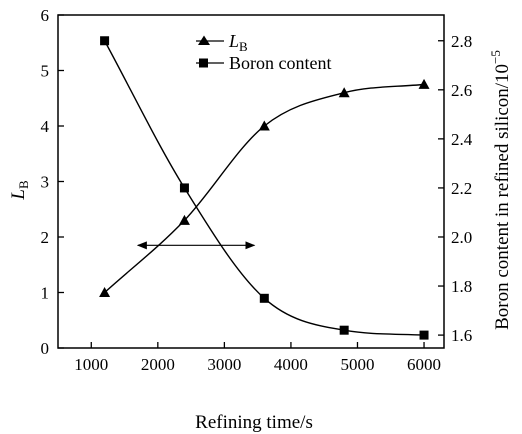 This screenshot has height=434, width=522. I want to click on x-tick-label: 6000, so click(424, 364).